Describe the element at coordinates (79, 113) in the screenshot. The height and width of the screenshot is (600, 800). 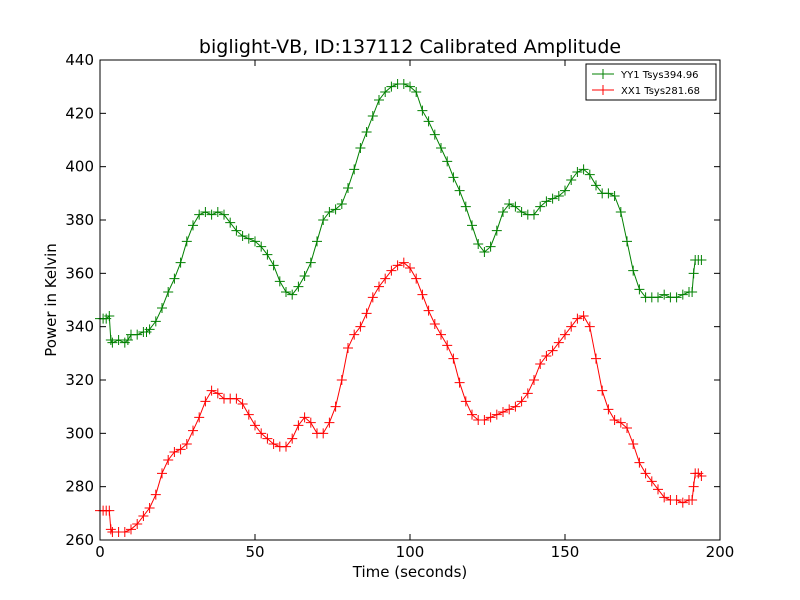
I see `y-tick-label: 420` at that location.